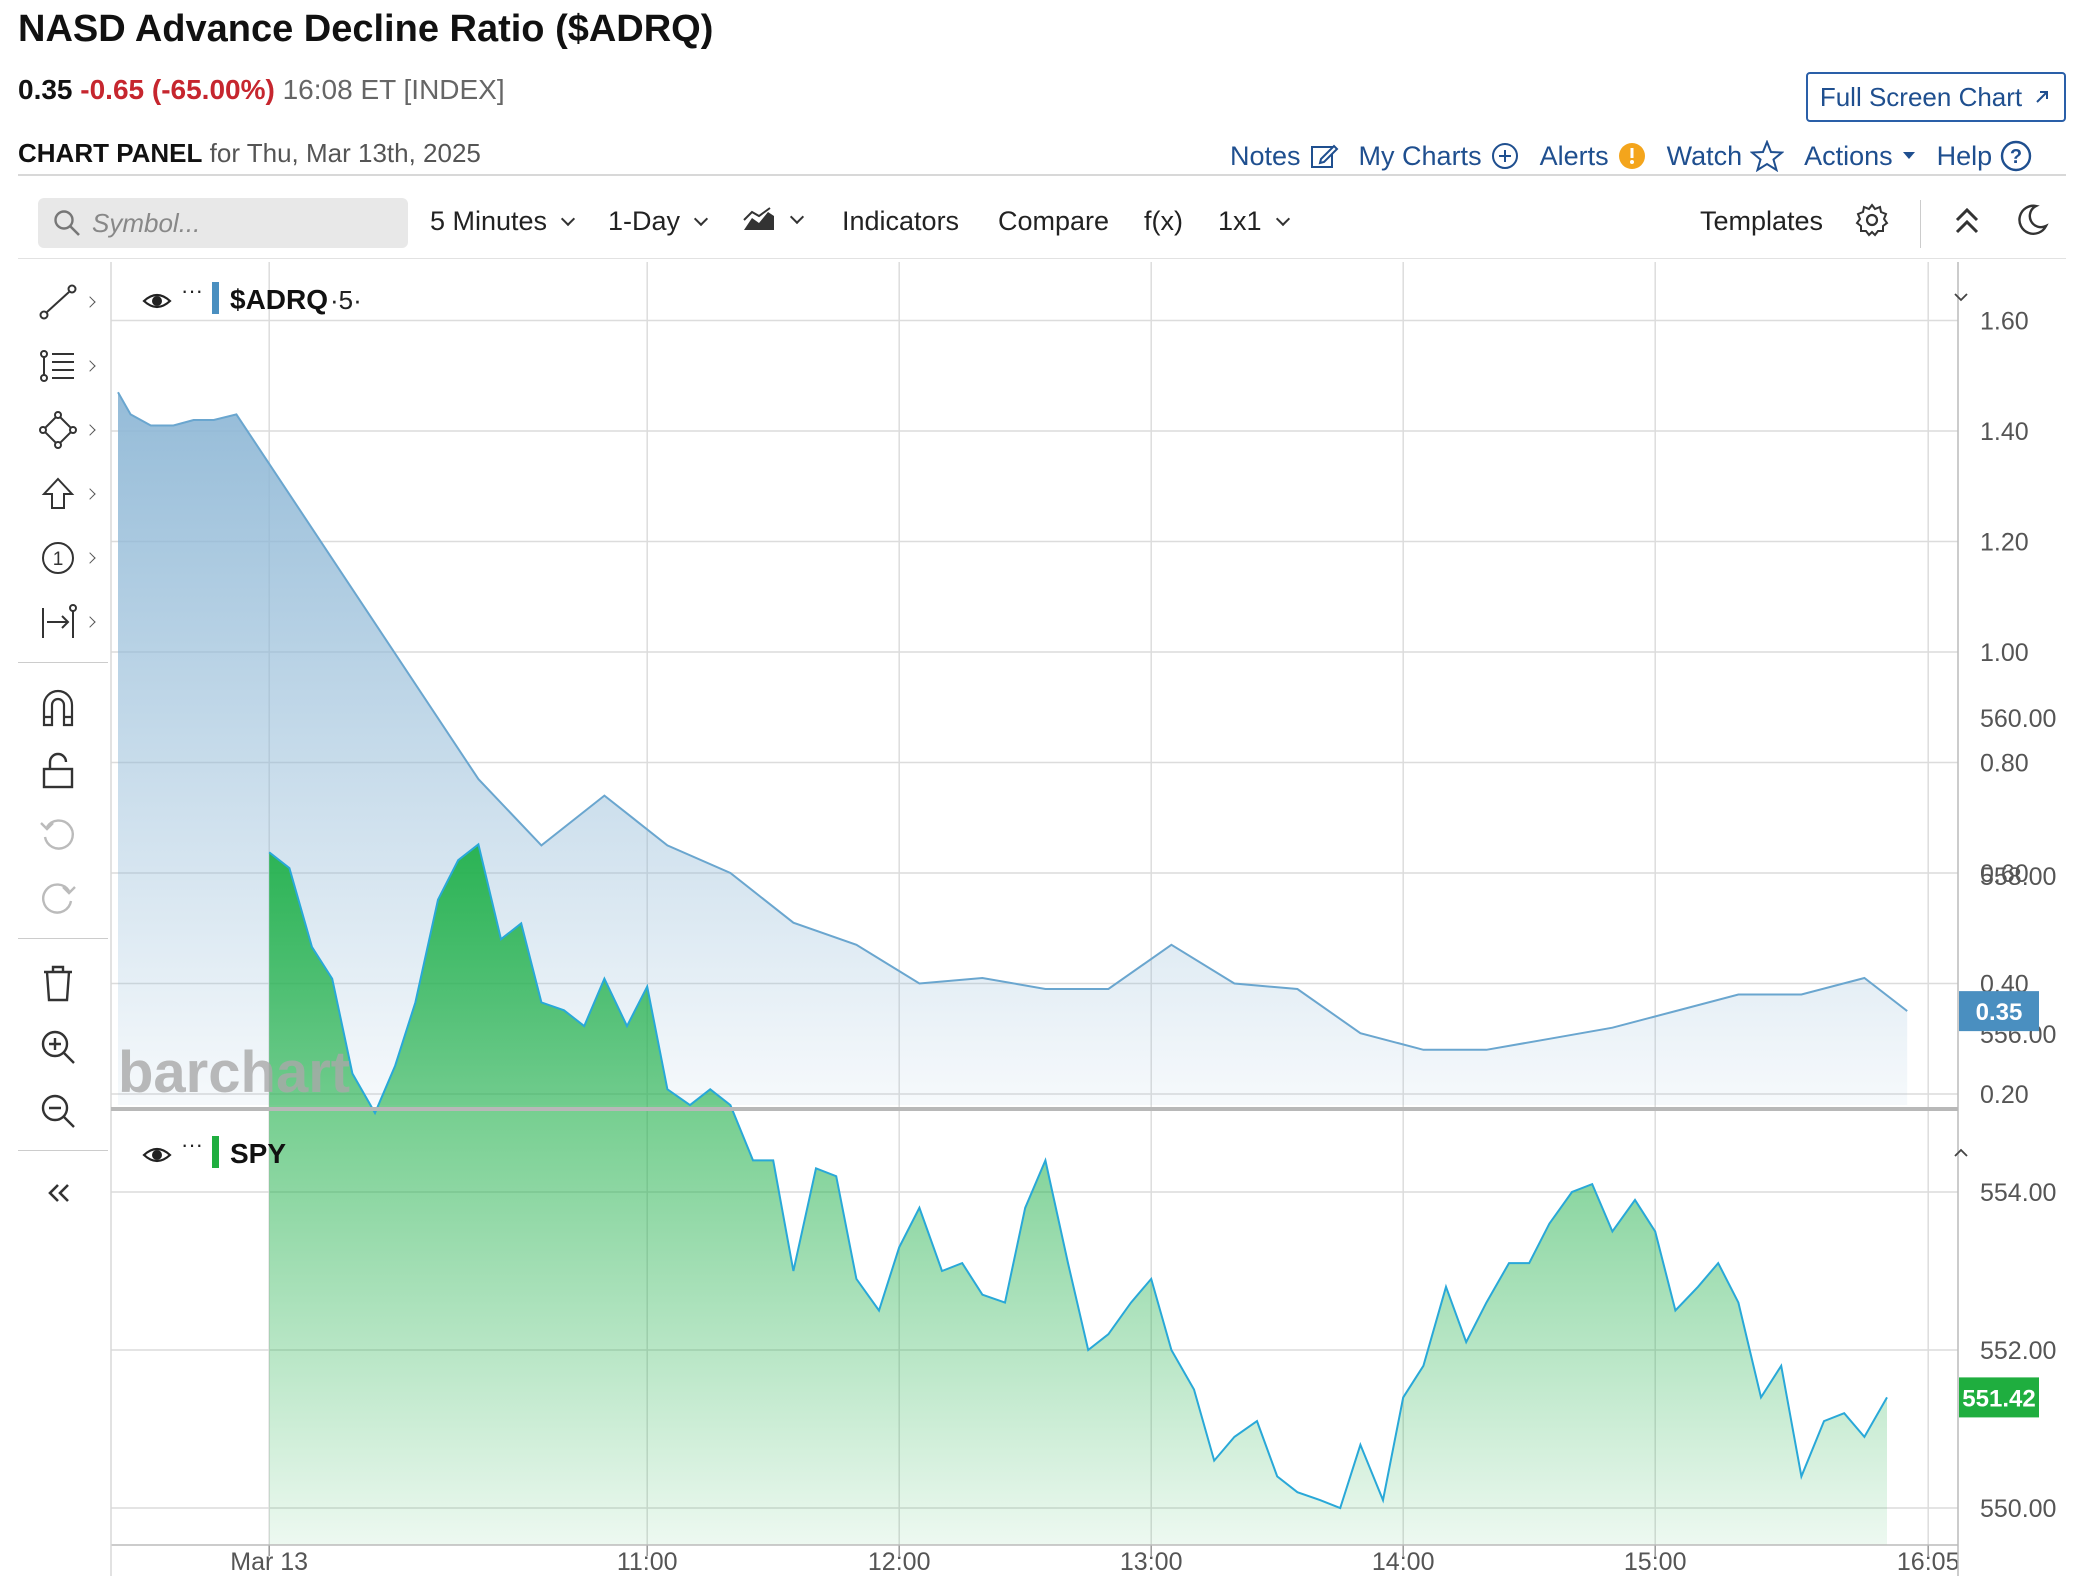 The width and height of the screenshot is (2074, 1576). Describe the element at coordinates (73, 983) in the screenshot. I see `delete-drawings-button` at that location.